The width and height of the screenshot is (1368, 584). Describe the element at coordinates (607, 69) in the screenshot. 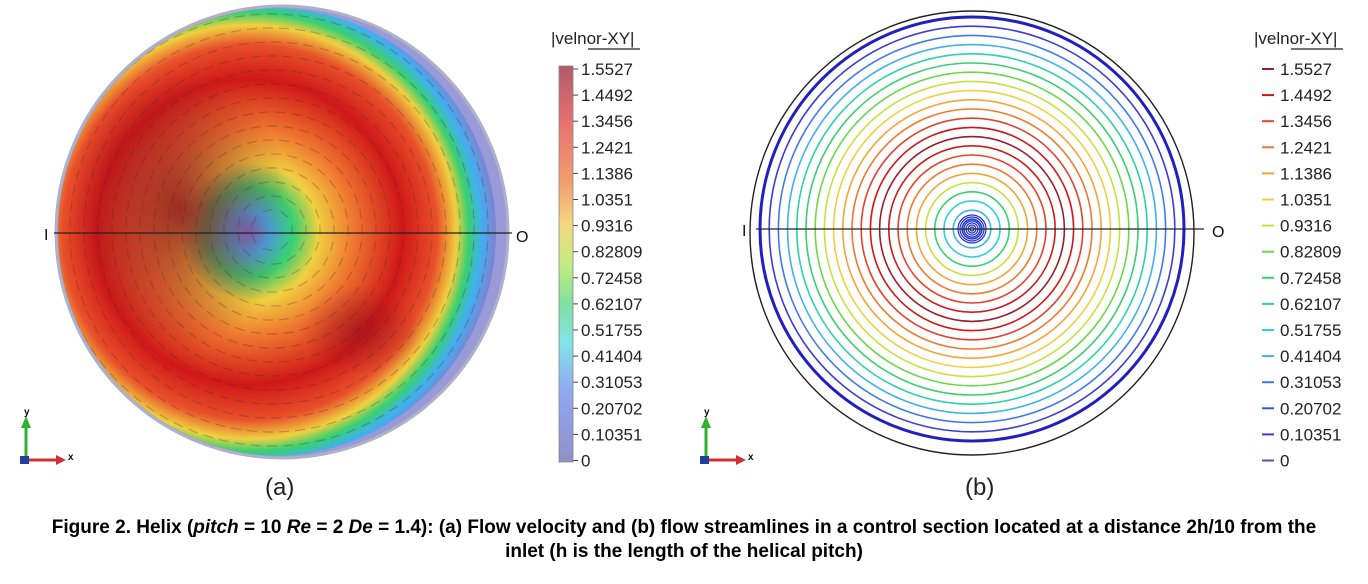

I see `colorbar-tick-label: 1.5527` at that location.